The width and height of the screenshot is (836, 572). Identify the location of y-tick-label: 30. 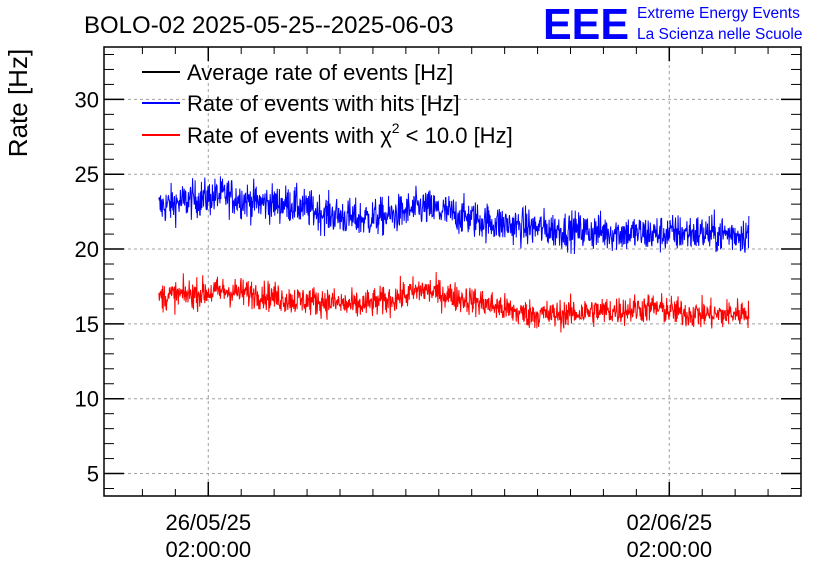
(87, 99).